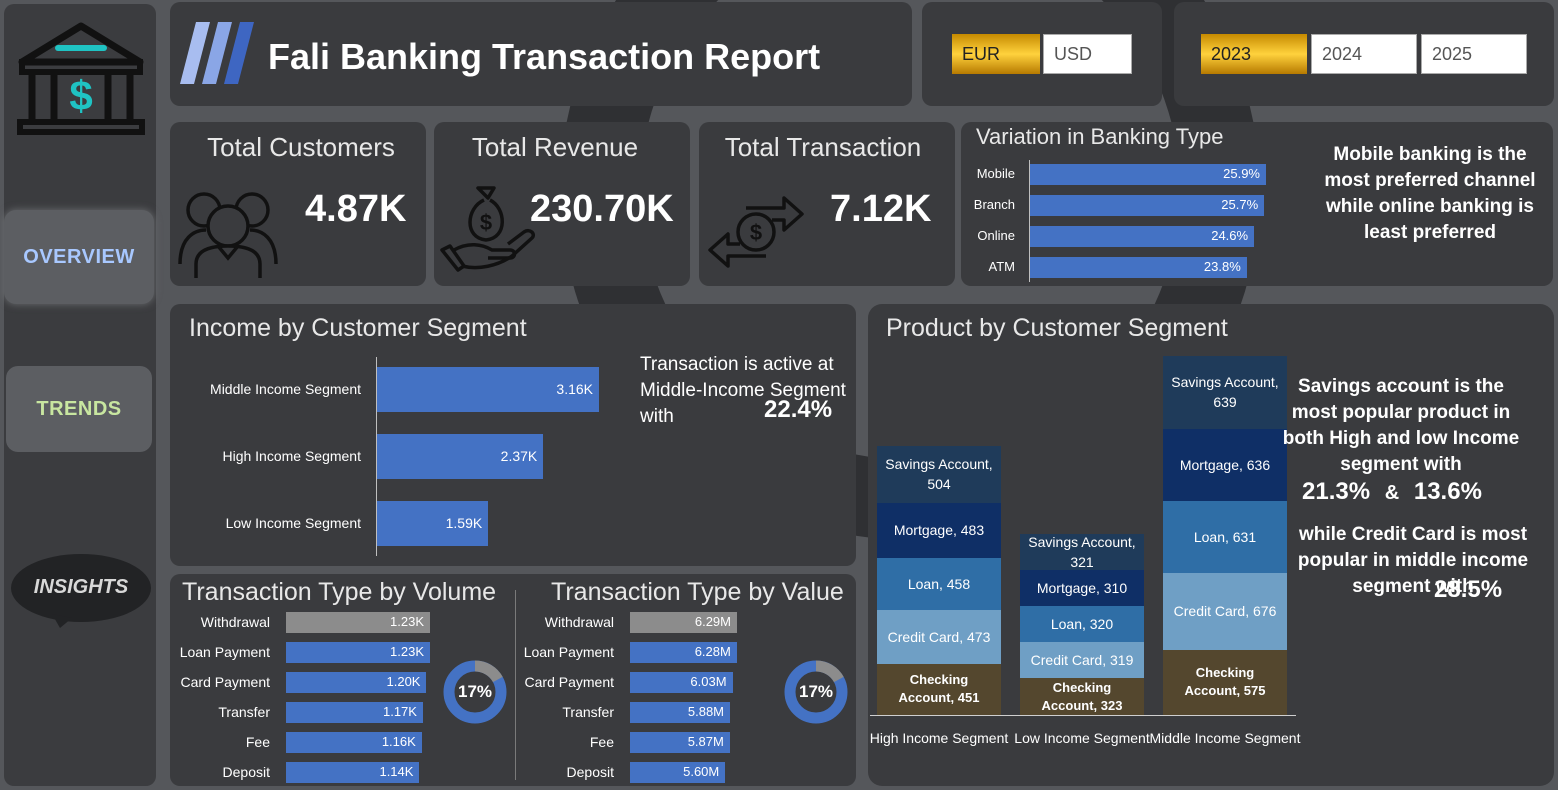  Describe the element at coordinates (1029, 221) in the screenshot. I see `banking-axis-line` at that location.